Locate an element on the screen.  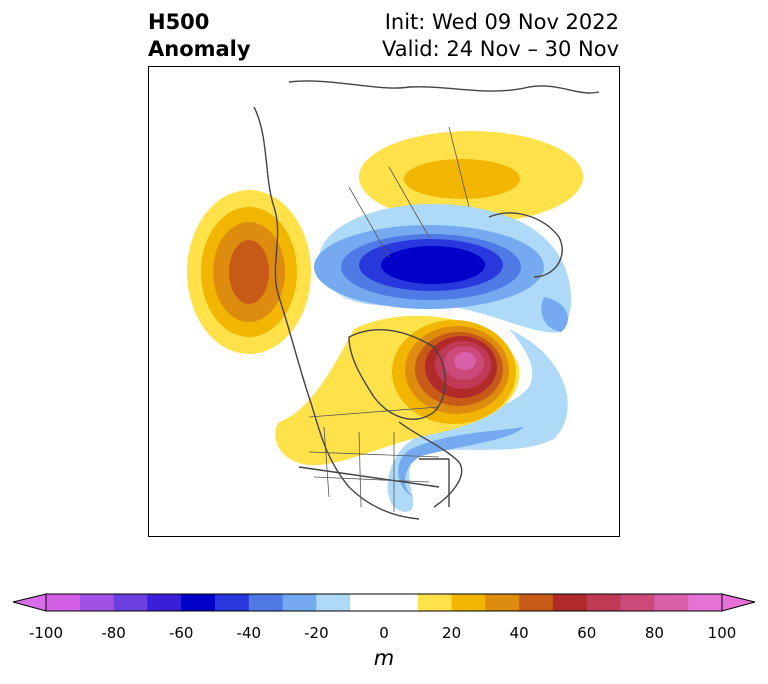
political-boundaries is located at coordinates (389, 319).